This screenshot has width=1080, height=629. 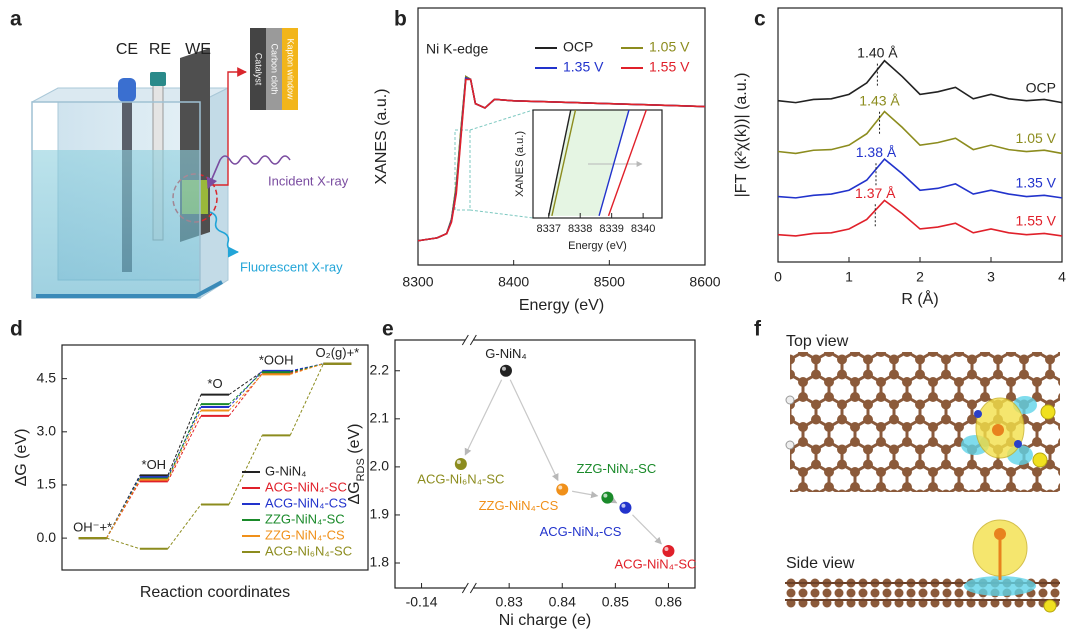 I want to click on x-axis-label: Reaction coordinates, so click(x=215, y=592).